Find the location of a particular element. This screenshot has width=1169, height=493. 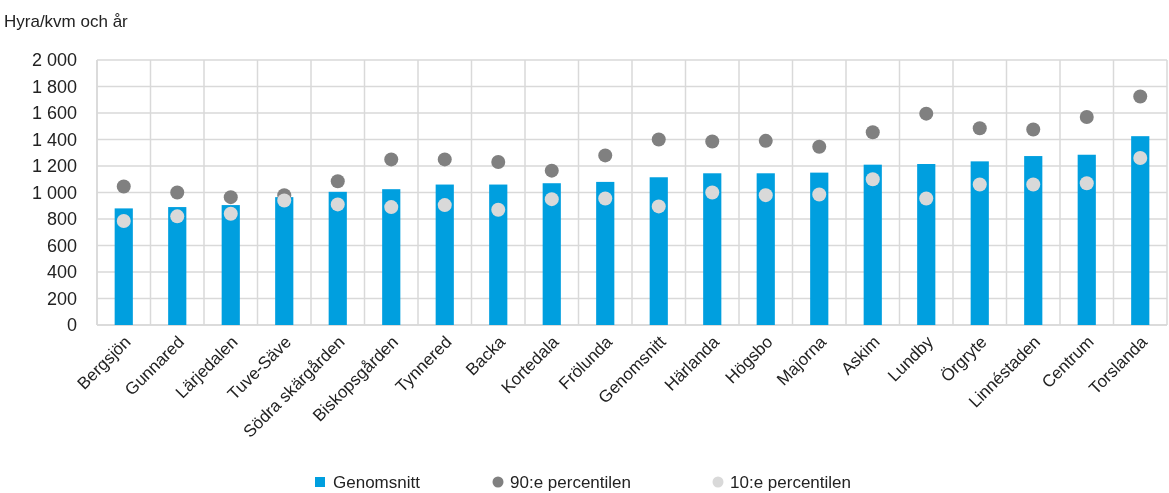

y-axis-title: Hyra/kvm och år is located at coordinates (66, 21).